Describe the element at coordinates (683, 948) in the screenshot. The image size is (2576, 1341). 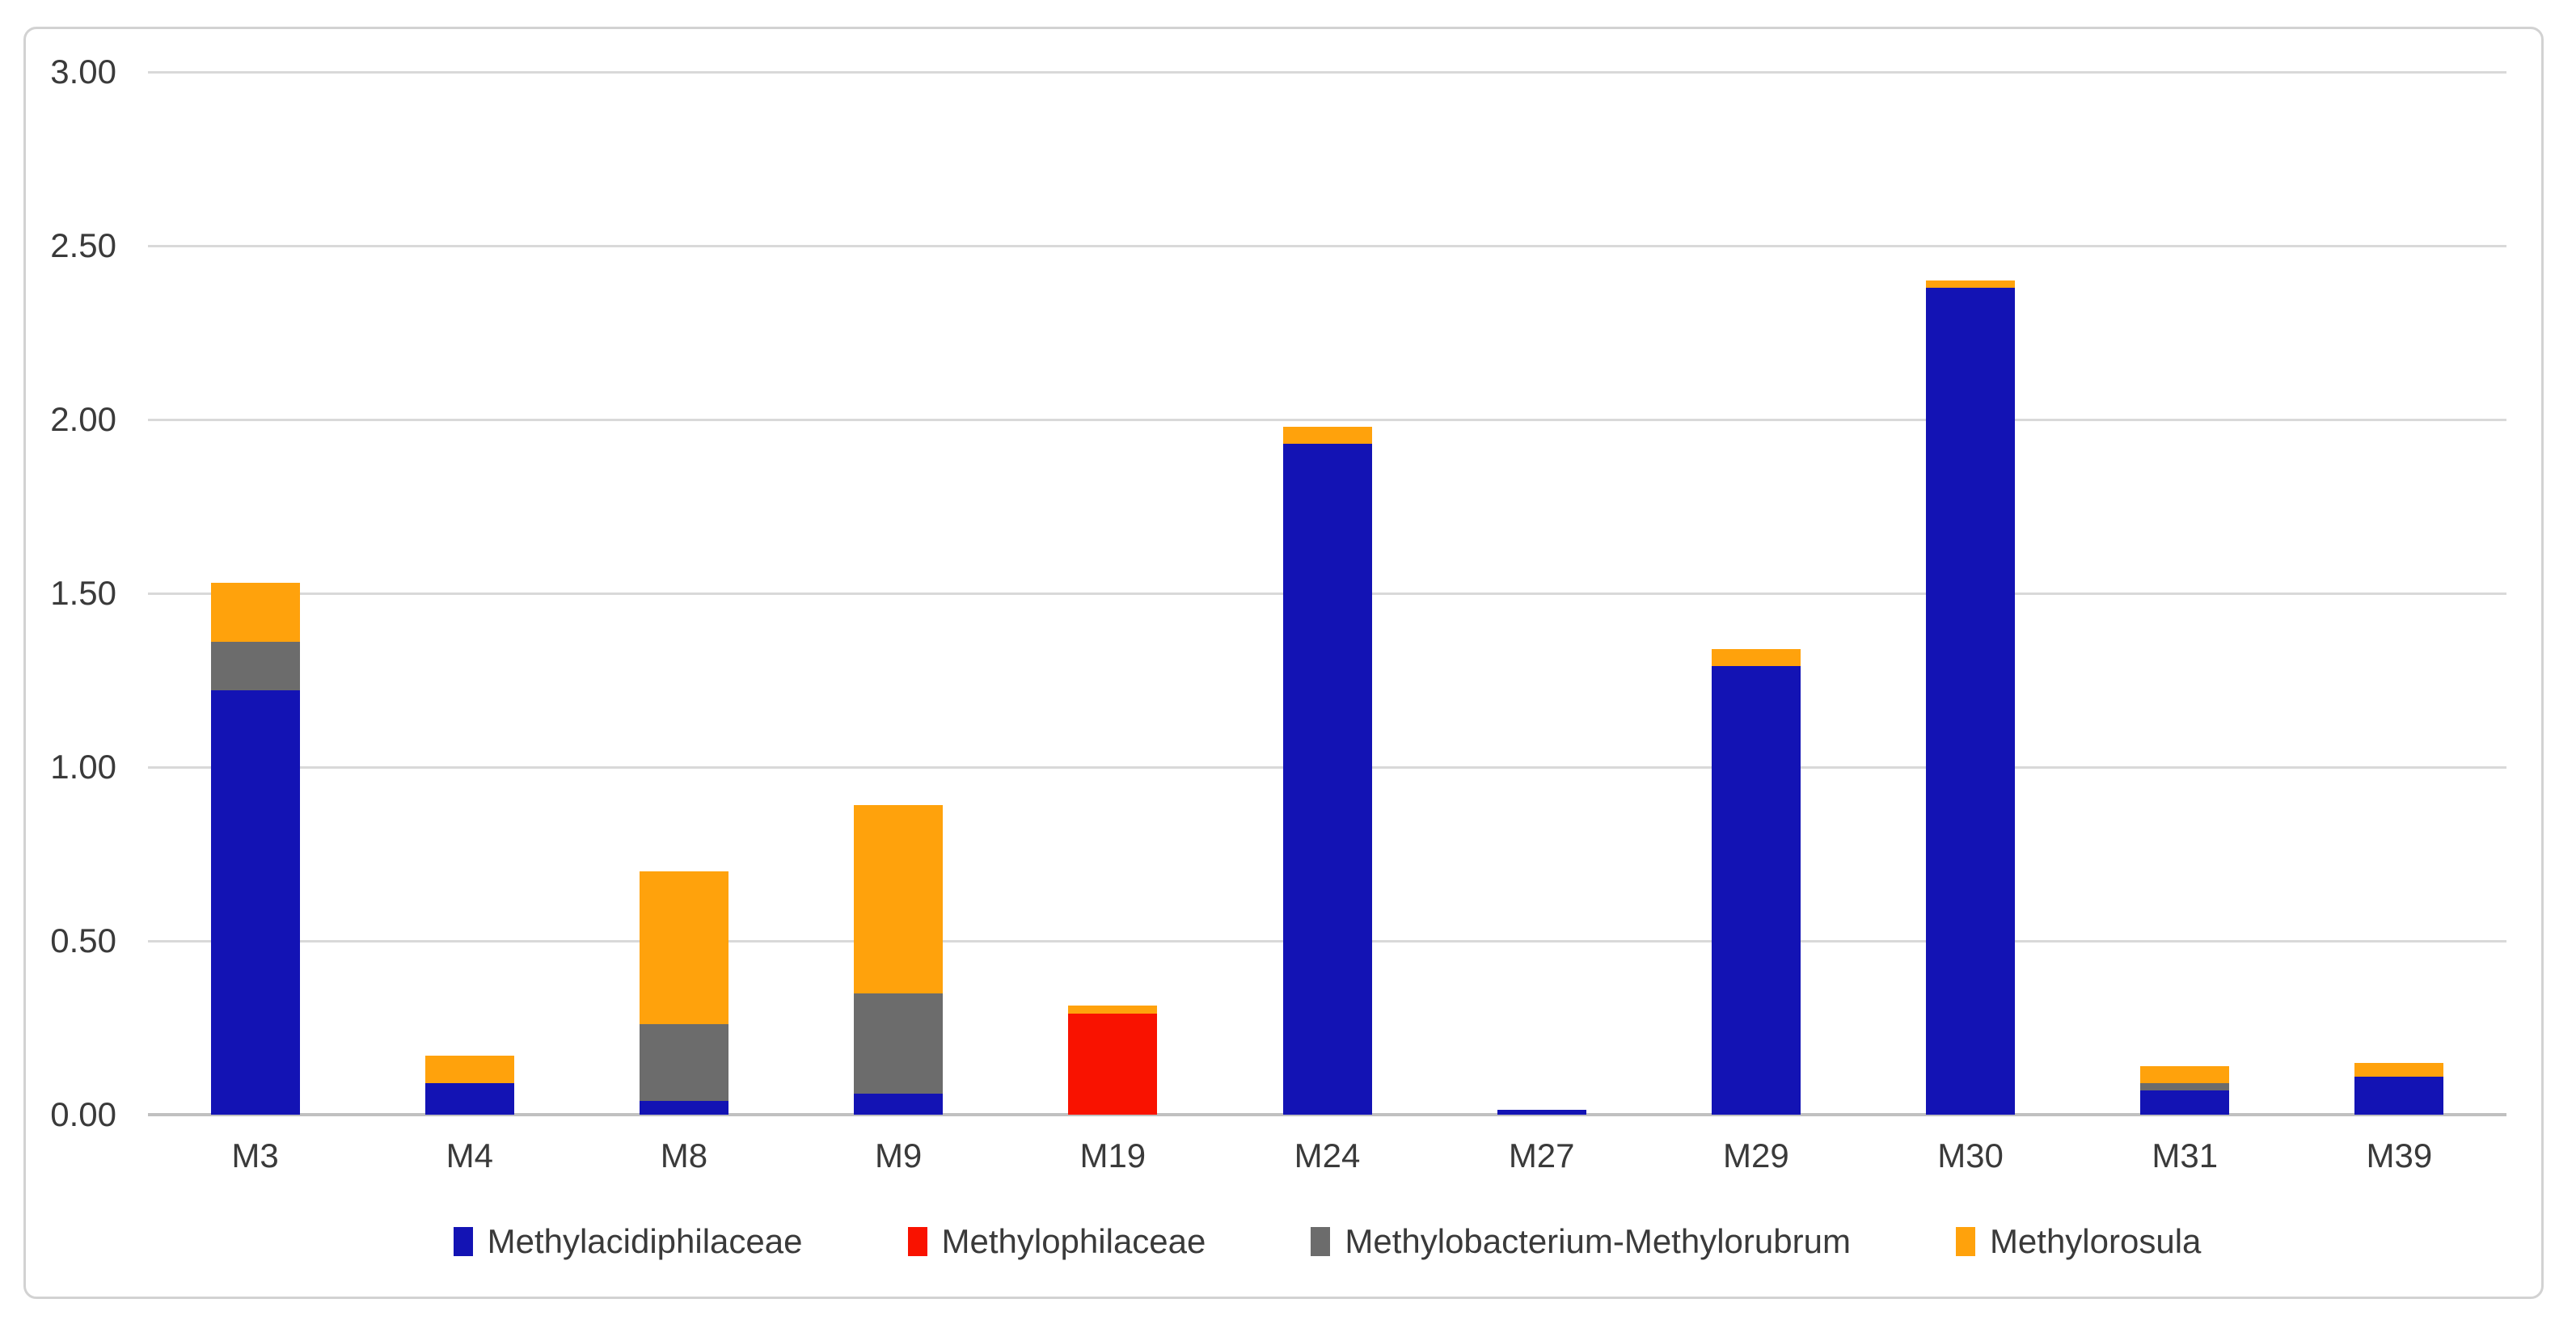
I see `bar-segment-M8-Methylorosula` at that location.